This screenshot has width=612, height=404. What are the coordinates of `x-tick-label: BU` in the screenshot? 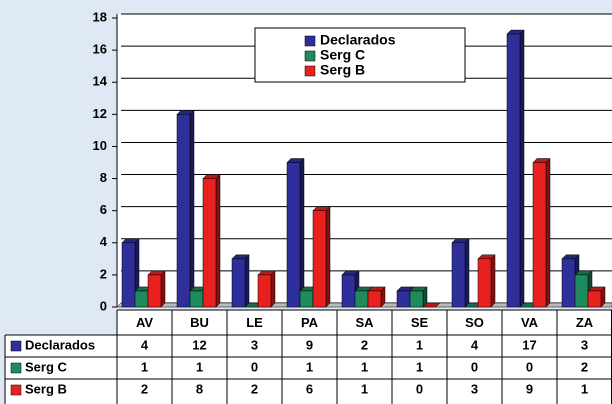 It's located at (199, 322).